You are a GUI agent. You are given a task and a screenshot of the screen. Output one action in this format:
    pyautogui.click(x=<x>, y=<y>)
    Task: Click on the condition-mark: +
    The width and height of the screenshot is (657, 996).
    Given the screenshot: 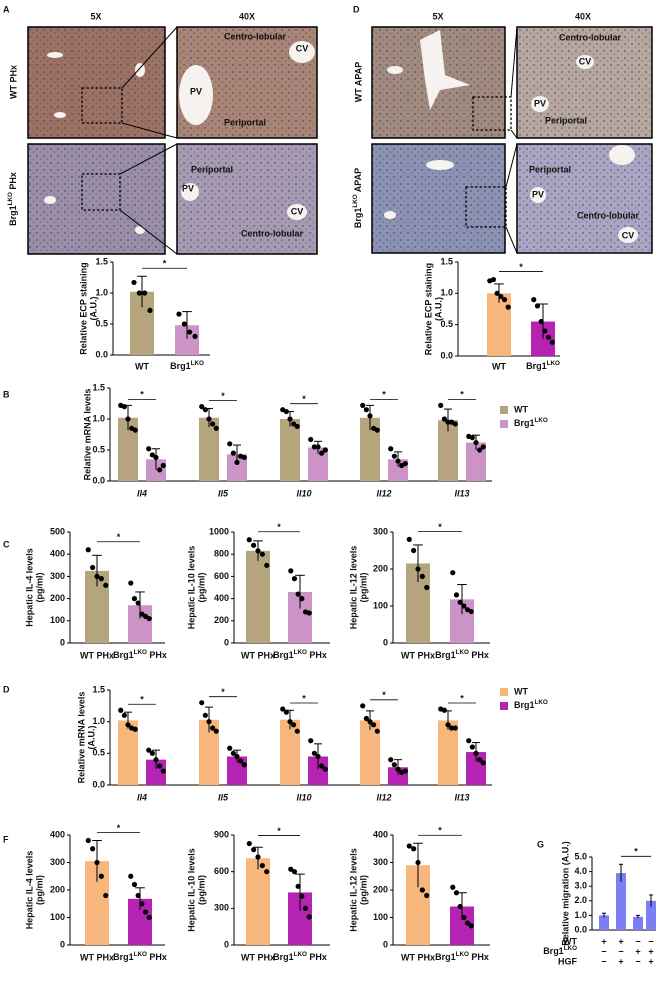 What is the action you would take?
    pyautogui.click(x=650, y=951)
    